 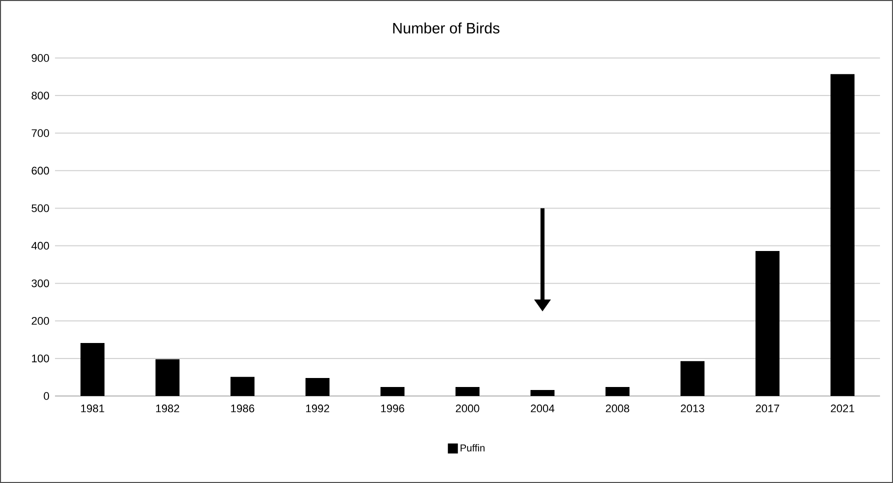 What do you see at coordinates (41, 133) in the screenshot?
I see `y-tick-label: 700` at bounding box center [41, 133].